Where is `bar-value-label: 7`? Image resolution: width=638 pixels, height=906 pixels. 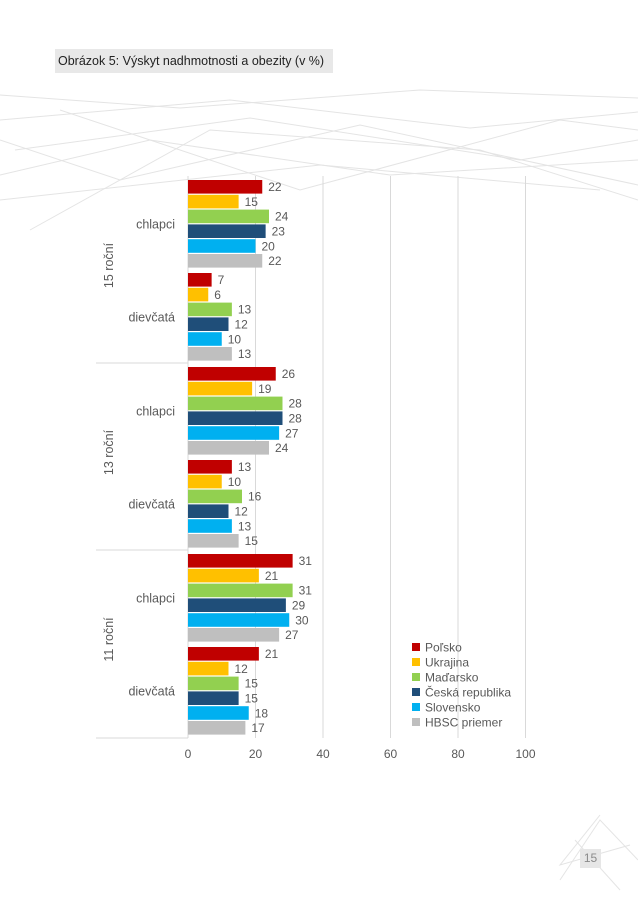 bar-value-label: 7 is located at coordinates (221, 280).